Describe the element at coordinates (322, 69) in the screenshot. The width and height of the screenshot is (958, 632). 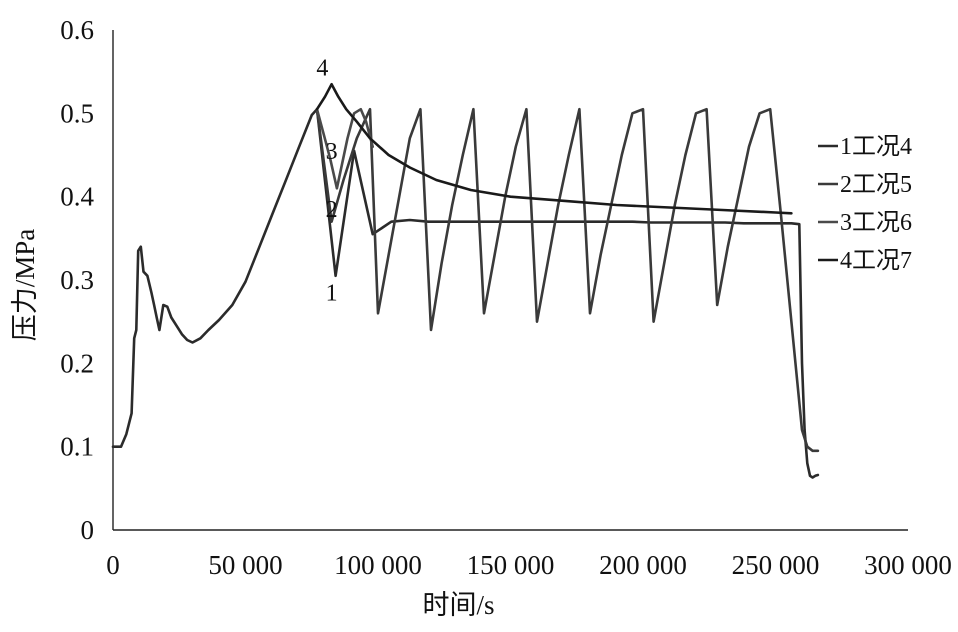
I see `curve-label-4: 4` at that location.